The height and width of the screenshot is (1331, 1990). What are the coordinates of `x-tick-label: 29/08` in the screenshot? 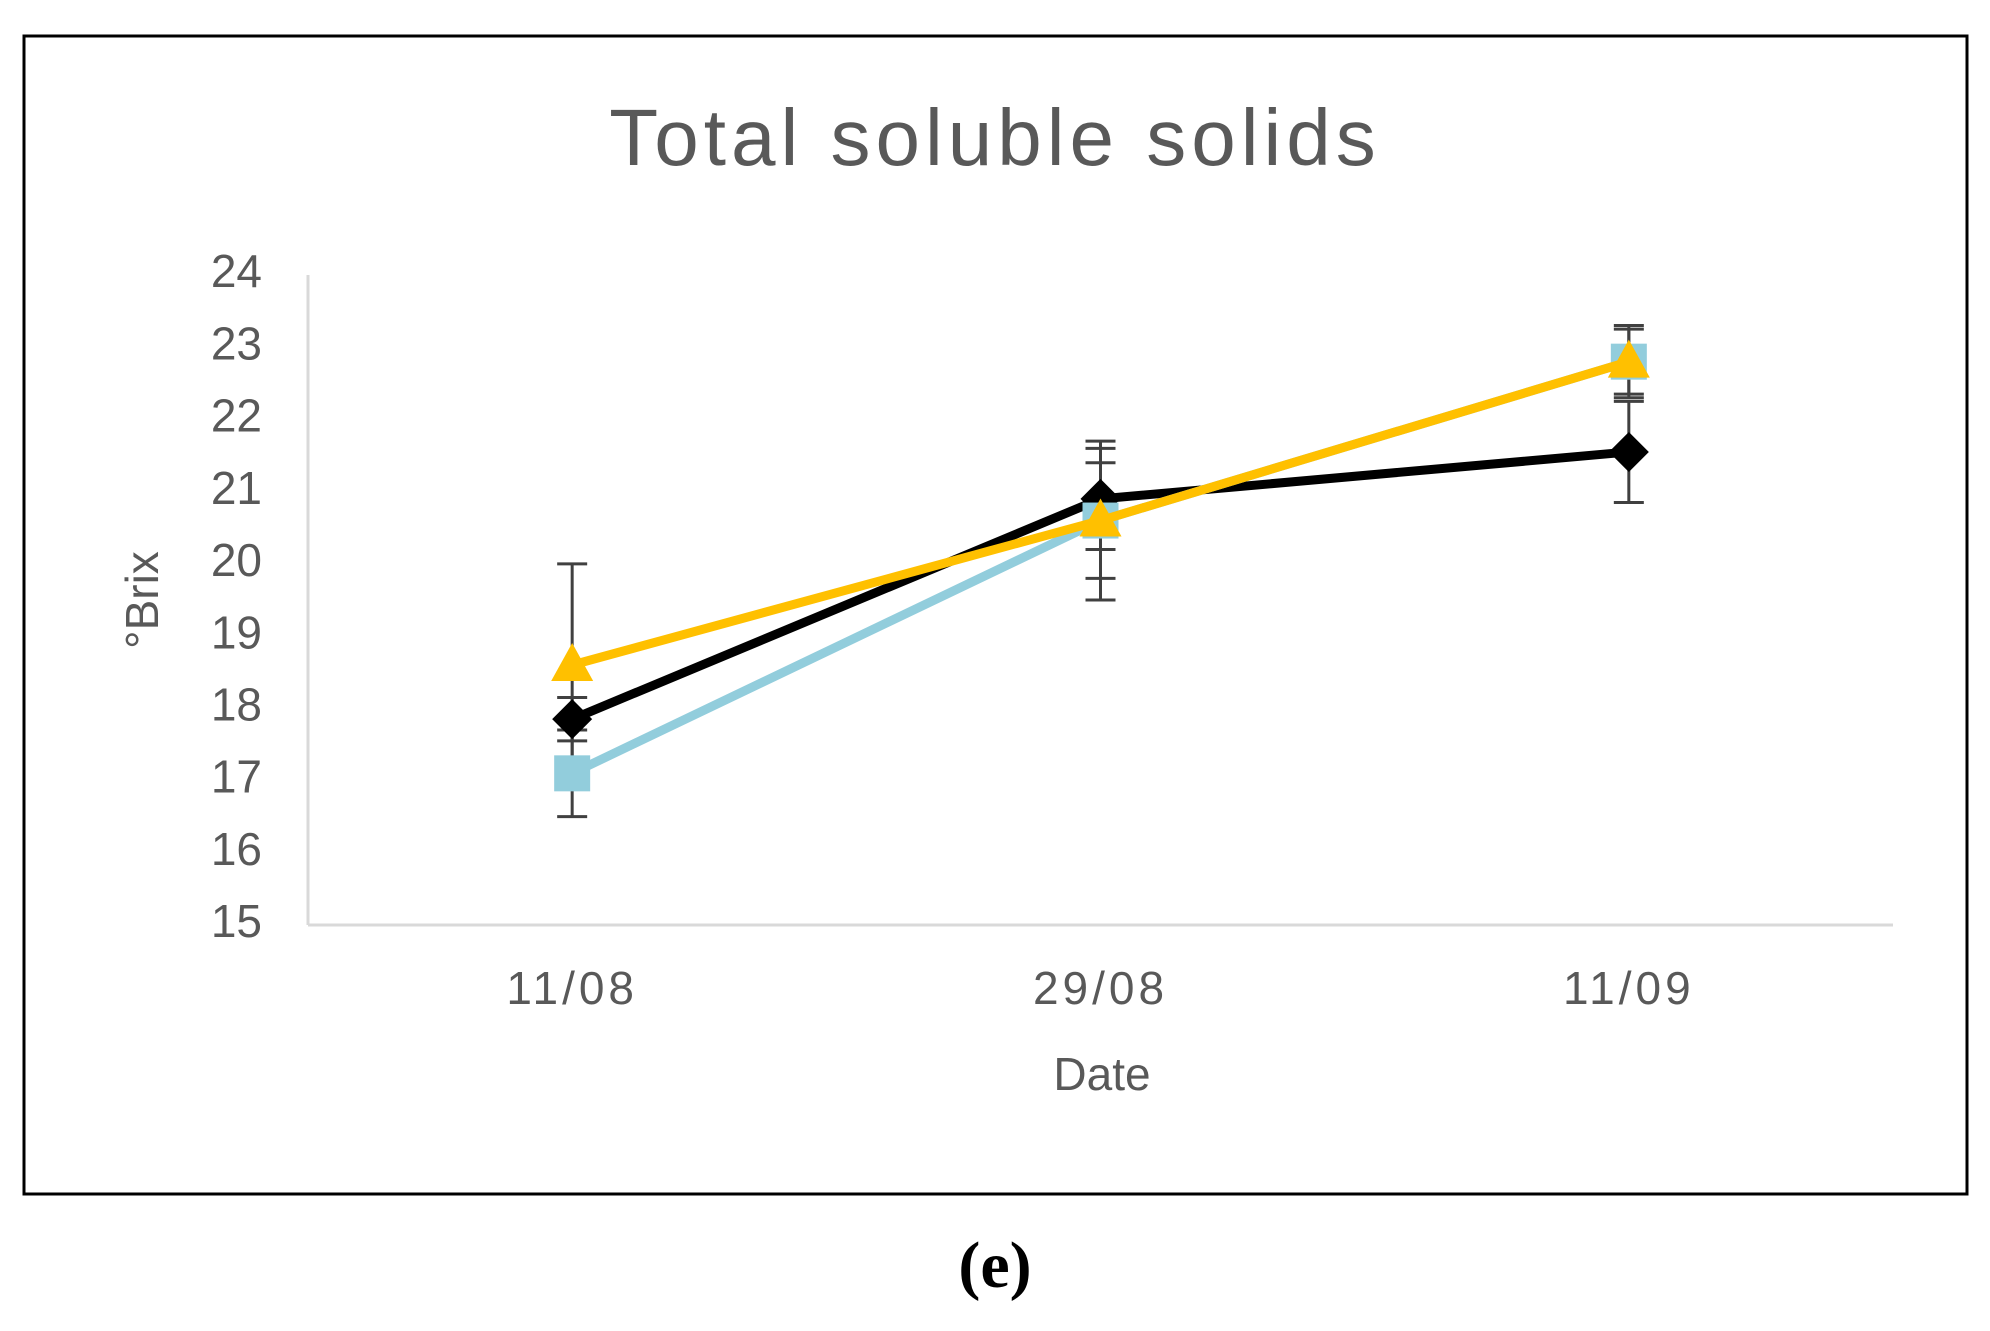 It's located at (1100, 988).